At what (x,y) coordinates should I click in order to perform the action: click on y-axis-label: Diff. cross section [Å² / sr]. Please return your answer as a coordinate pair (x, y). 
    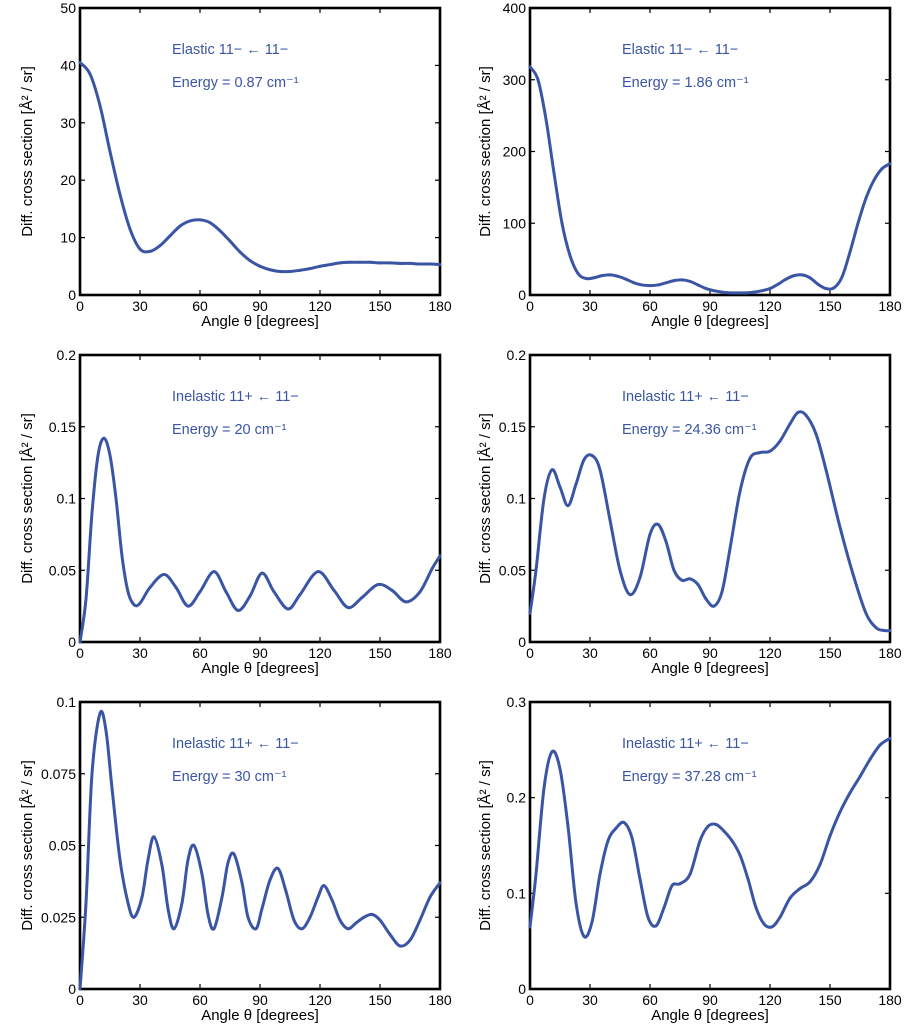
    Looking at the image, I should click on (27, 498).